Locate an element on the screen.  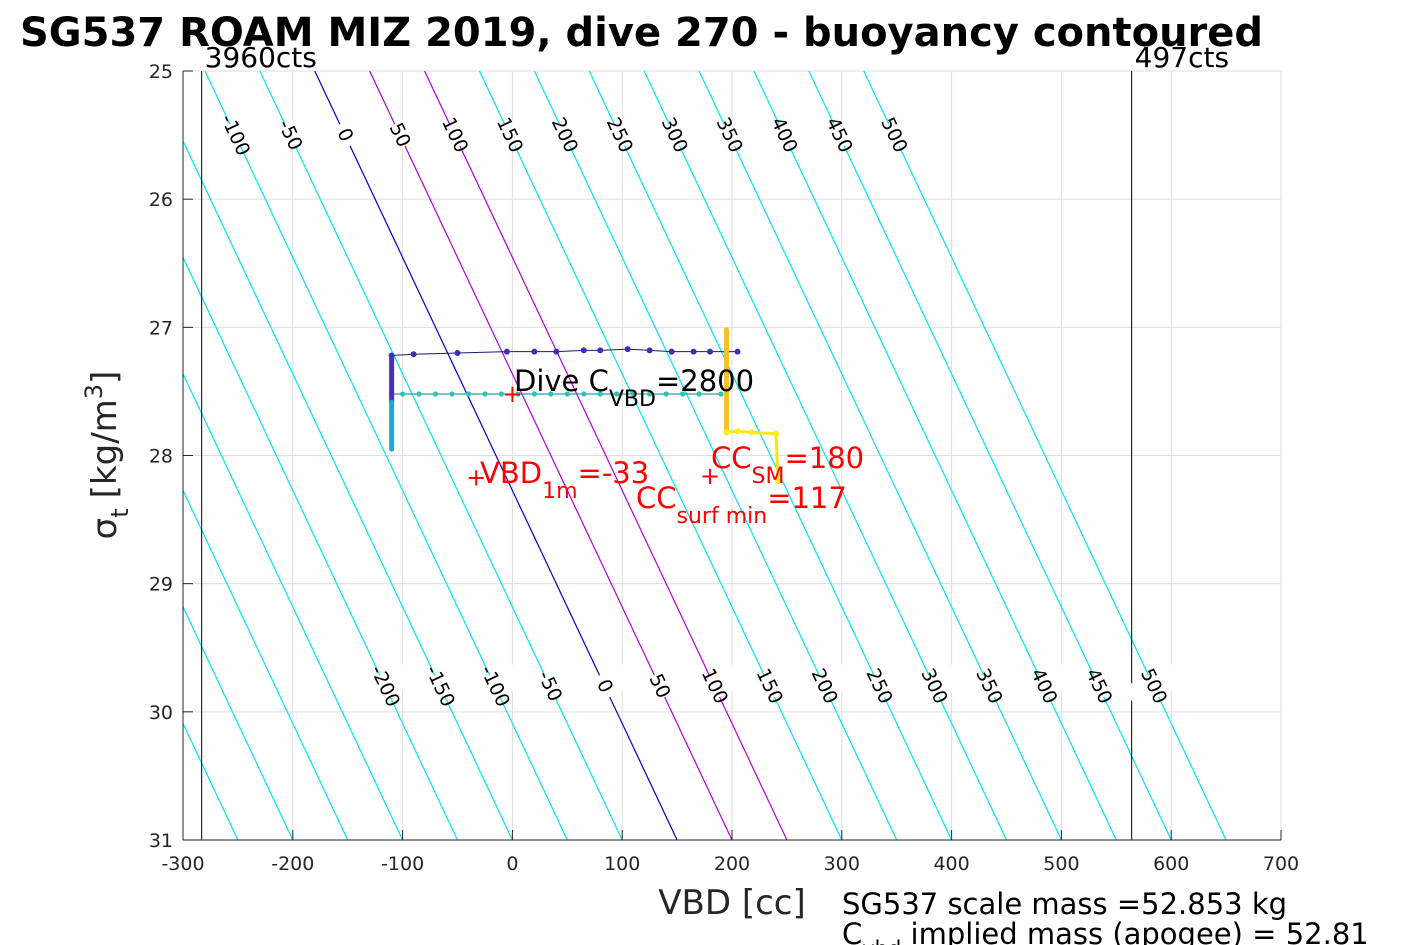
x-tick-label: 400 is located at coordinates (951, 864).